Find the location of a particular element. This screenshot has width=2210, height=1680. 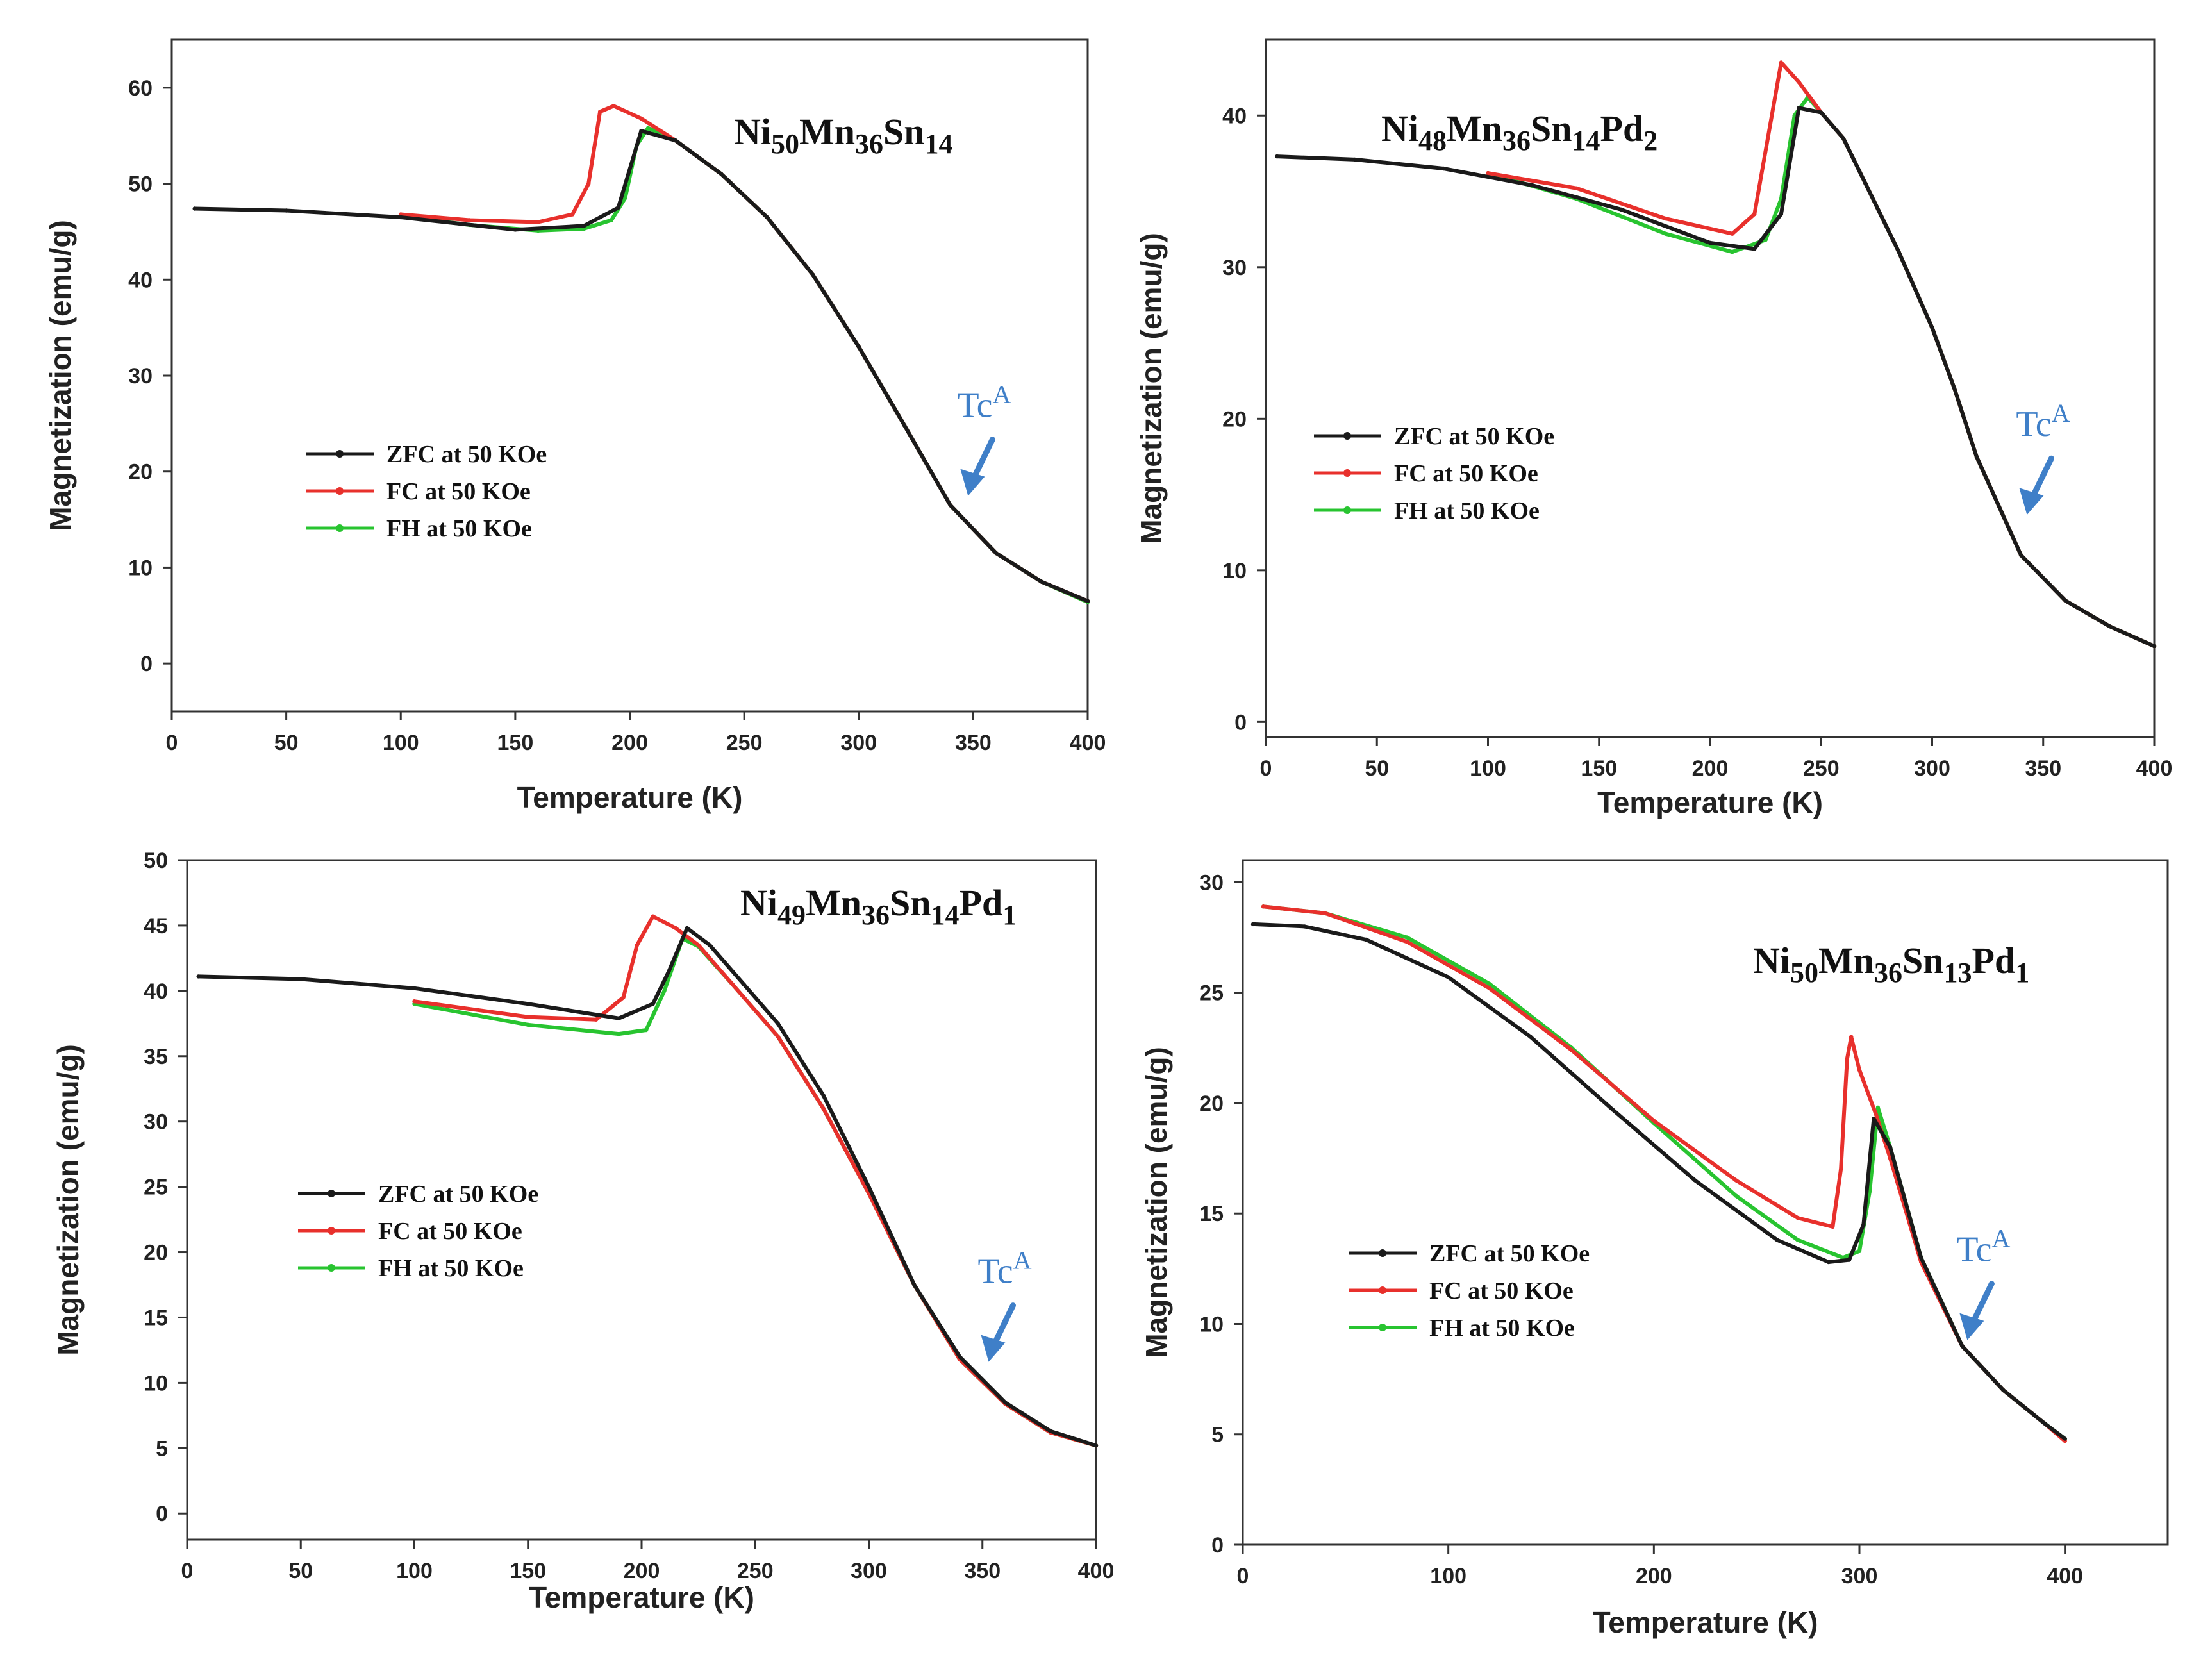

legend-label: FH at 50 KOe is located at coordinates (1467, 510).